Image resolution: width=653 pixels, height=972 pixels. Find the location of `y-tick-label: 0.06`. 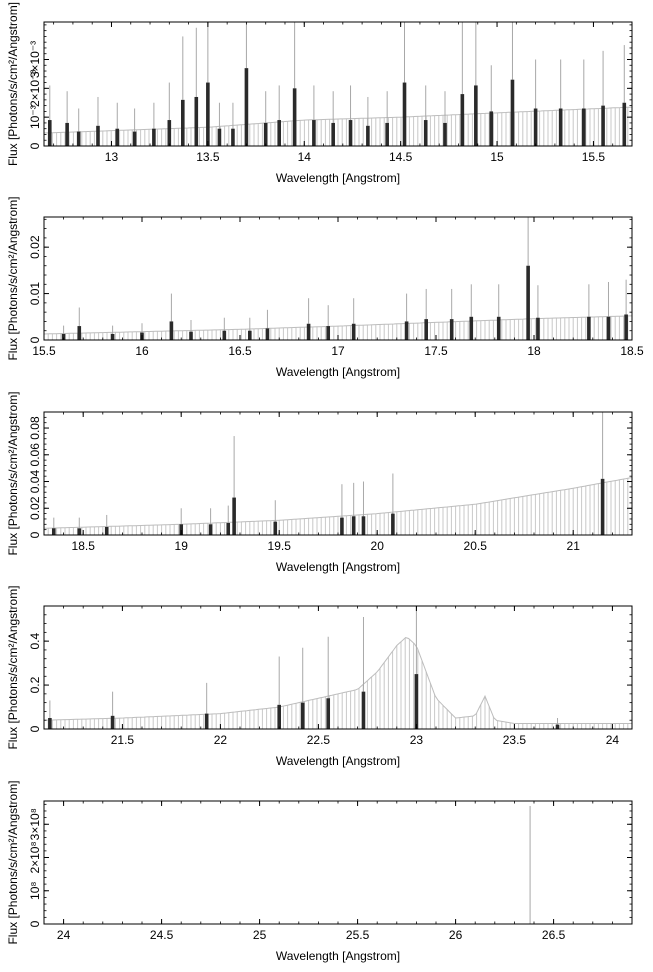

y-tick-label: 0.06 is located at coordinates (35, 455).